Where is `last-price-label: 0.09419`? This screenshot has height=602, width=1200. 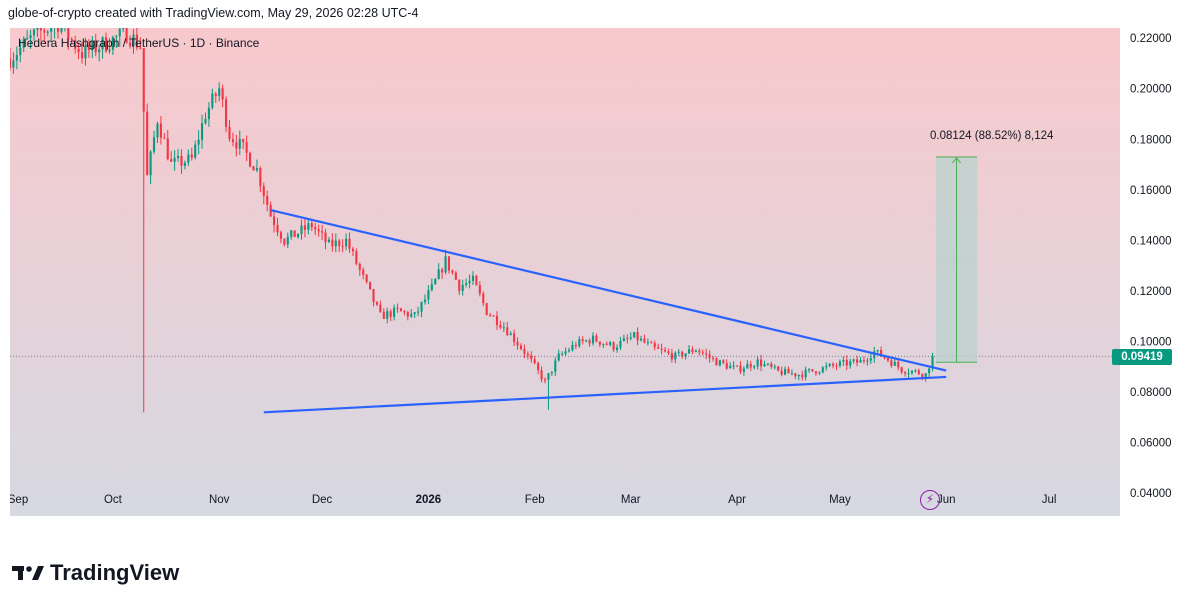 last-price-label: 0.09419 is located at coordinates (1142, 357).